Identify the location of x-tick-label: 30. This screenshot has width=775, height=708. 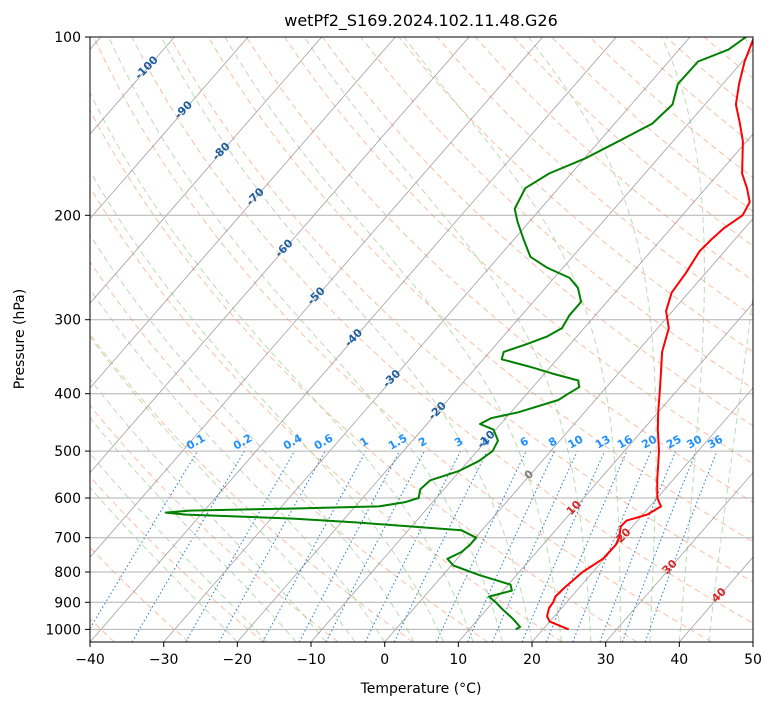
(606, 660).